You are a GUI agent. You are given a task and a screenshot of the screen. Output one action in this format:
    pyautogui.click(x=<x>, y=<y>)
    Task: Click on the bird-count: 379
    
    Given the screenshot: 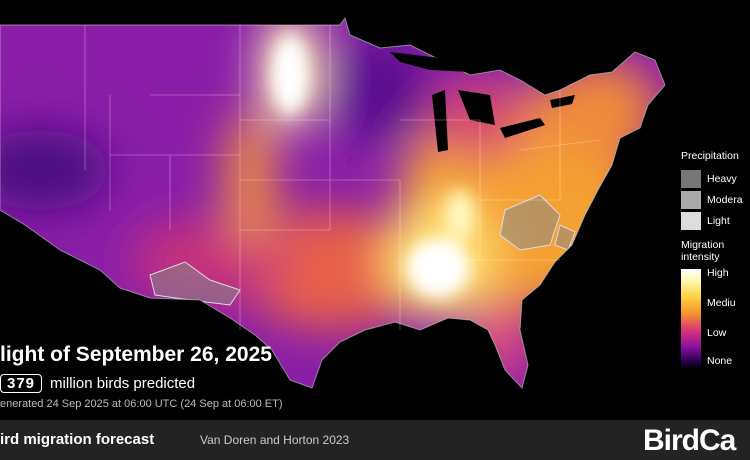 What is the action you would take?
    pyautogui.click(x=21, y=383)
    